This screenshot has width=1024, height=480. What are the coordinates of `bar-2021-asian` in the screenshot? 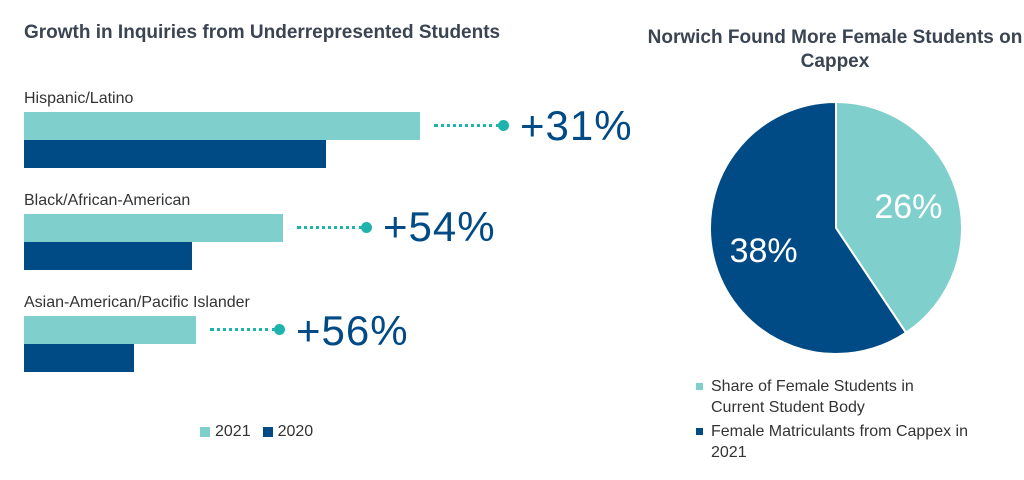 It's located at (110, 330).